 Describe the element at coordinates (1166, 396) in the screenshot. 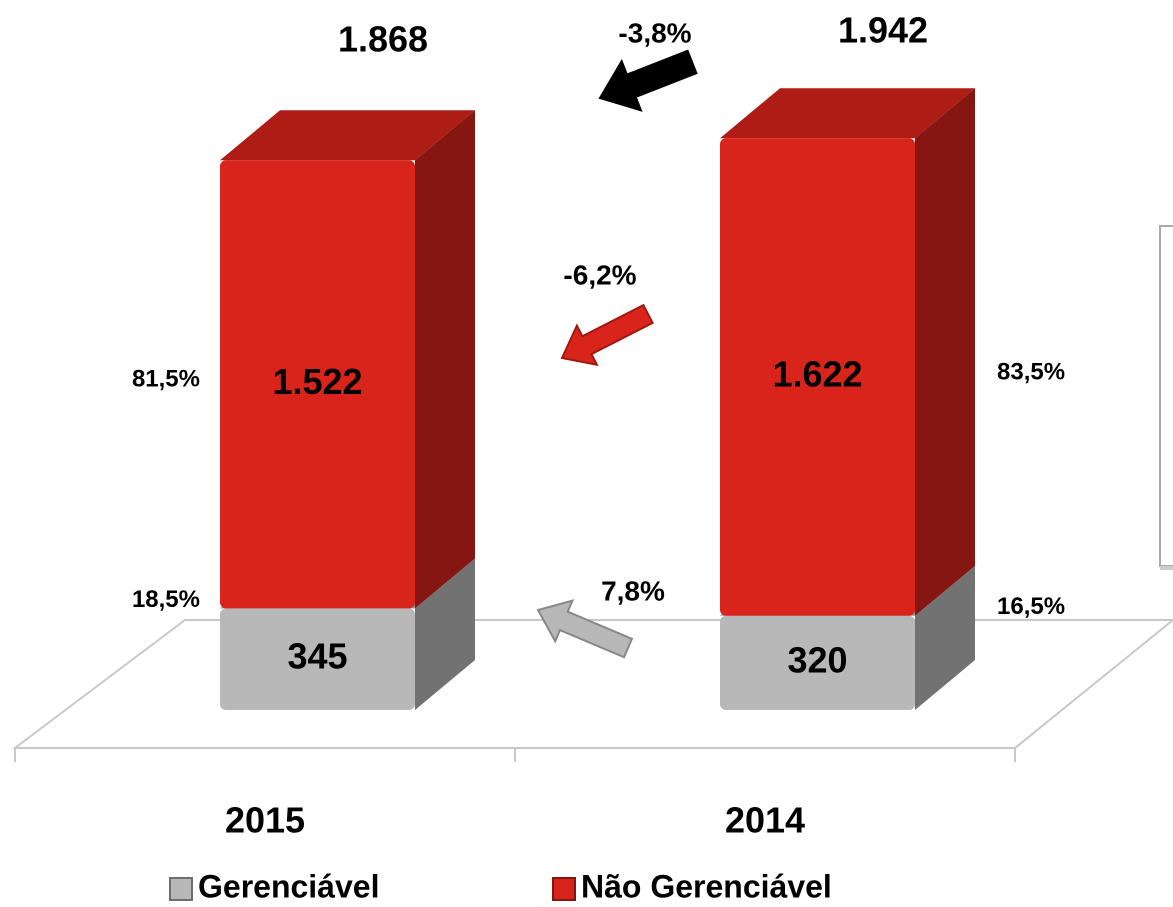

I see `side-box` at that location.